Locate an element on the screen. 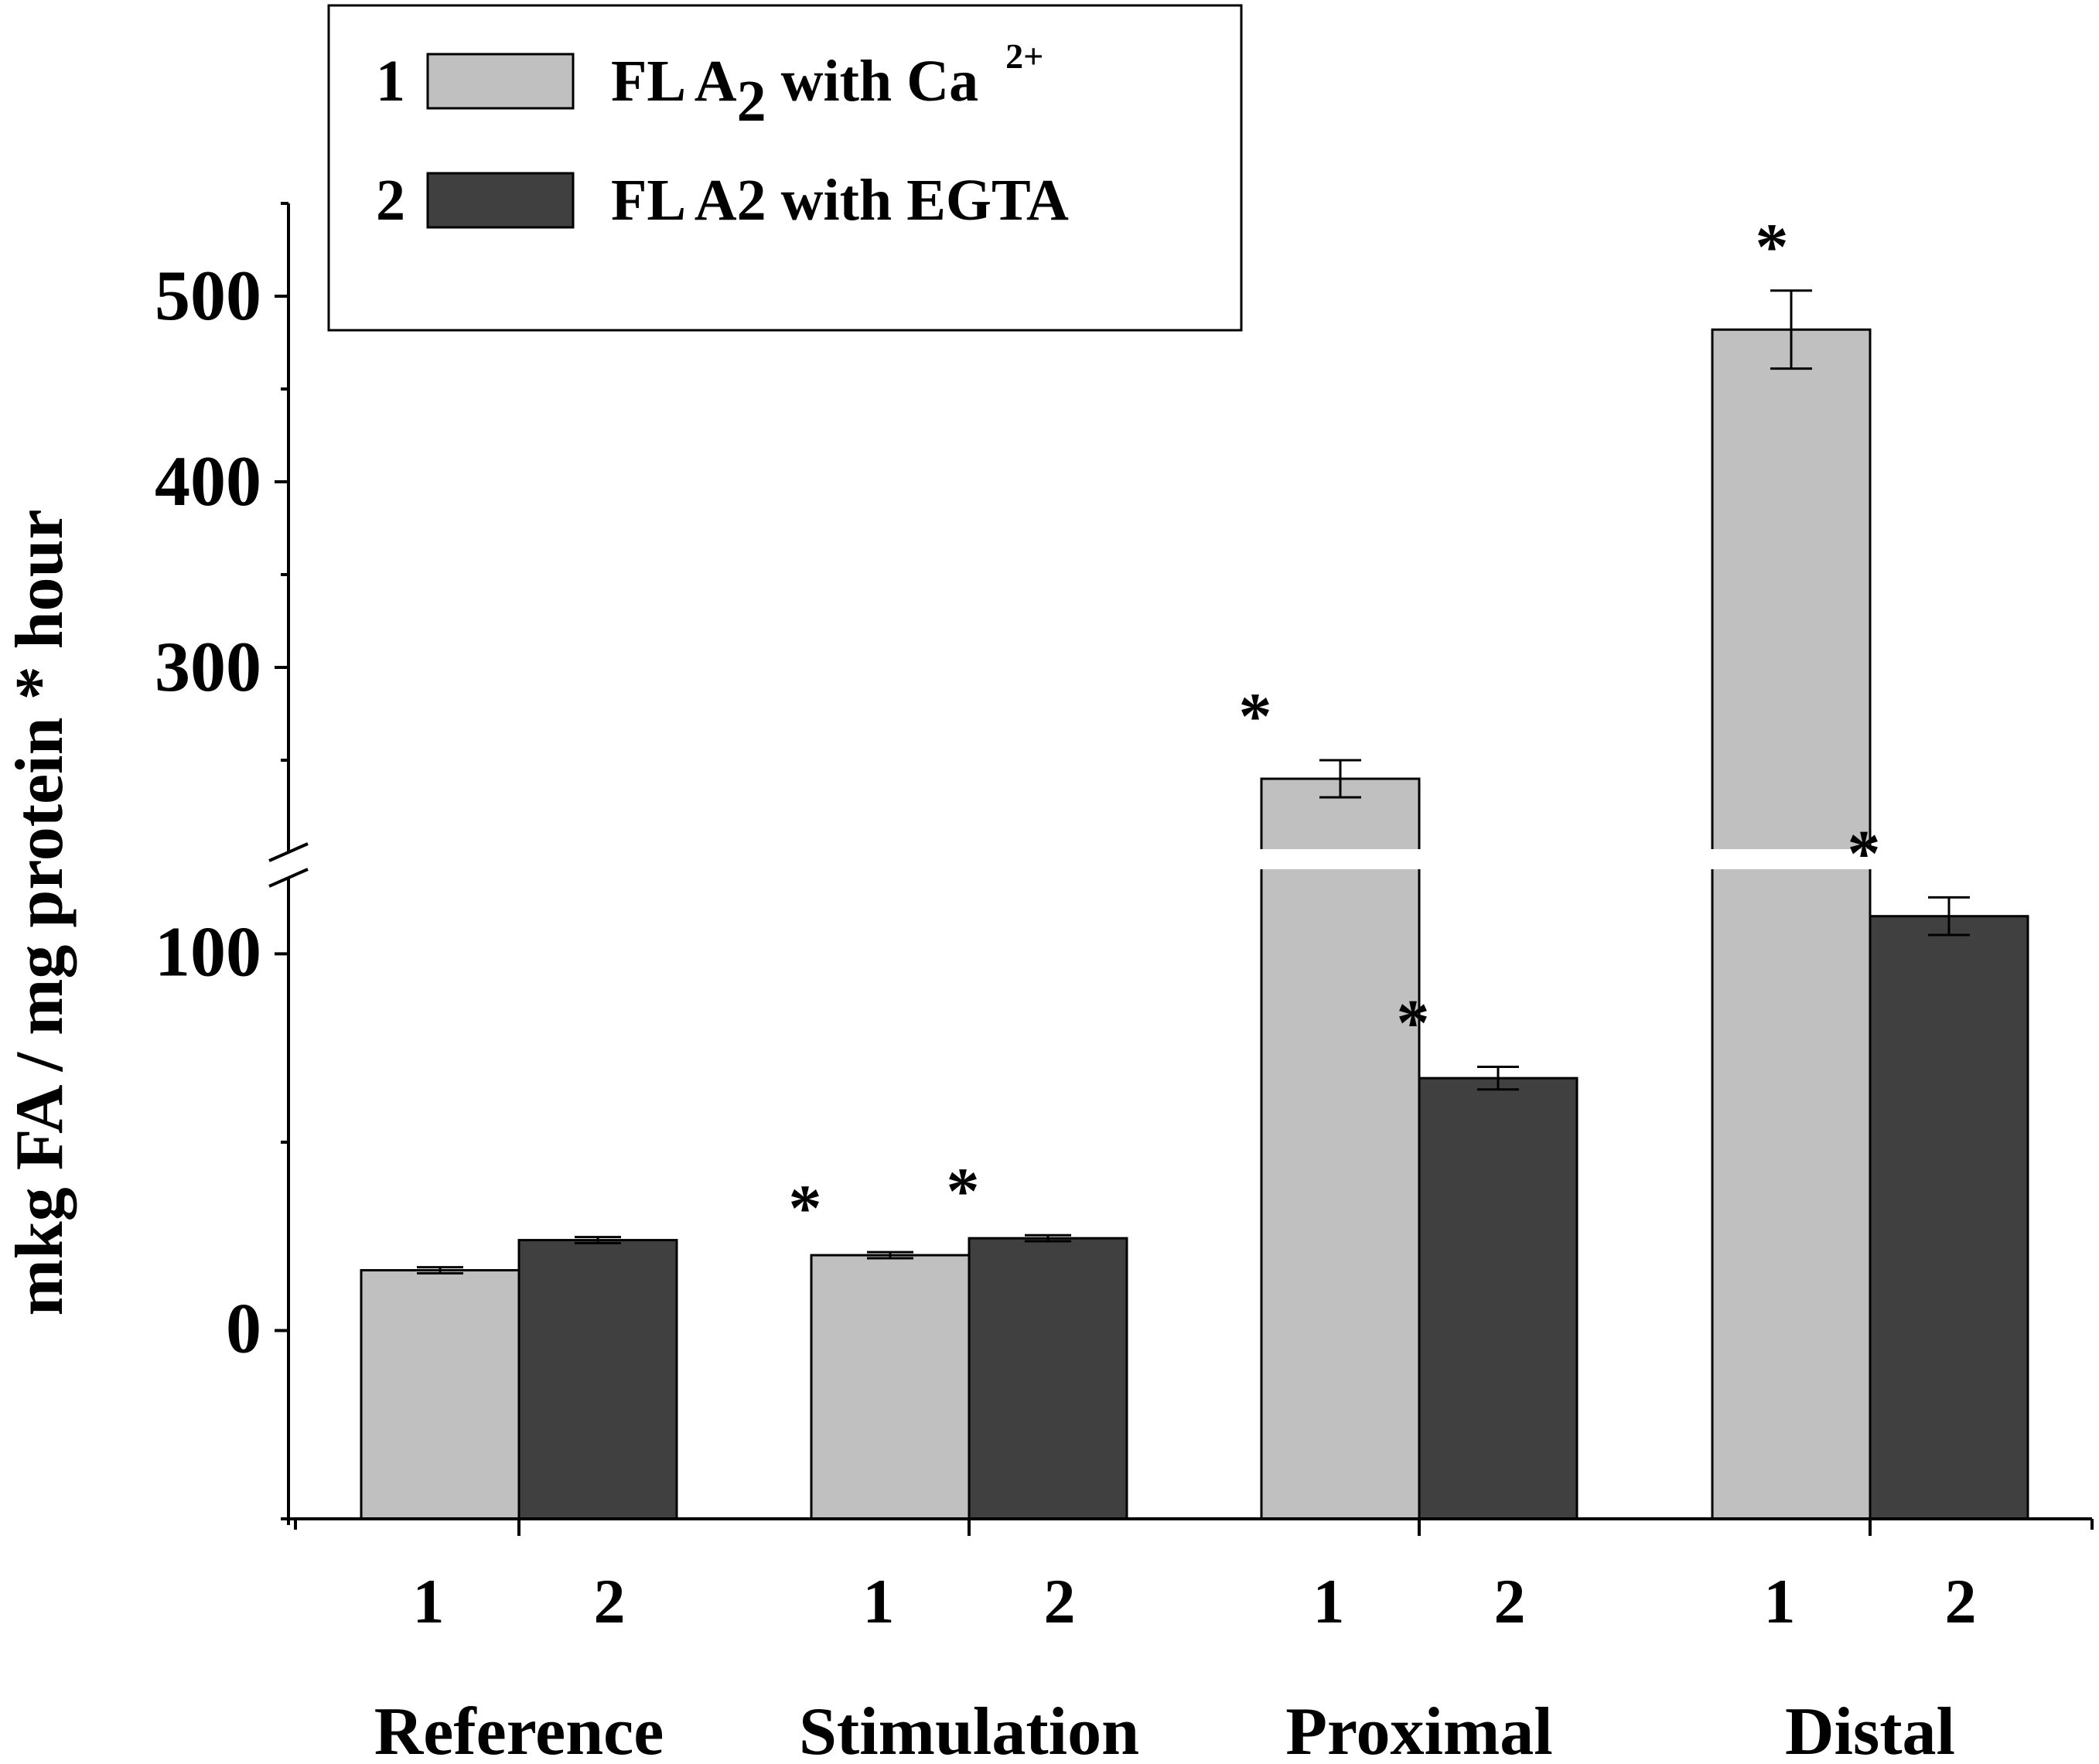  legend-label-1-prefix: FL A is located at coordinates (674, 81).